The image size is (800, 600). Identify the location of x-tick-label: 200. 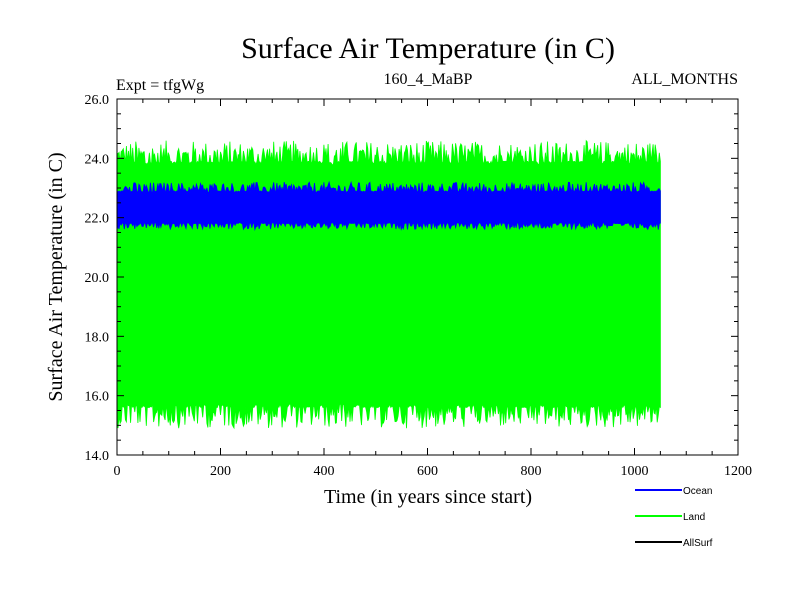
(220, 471).